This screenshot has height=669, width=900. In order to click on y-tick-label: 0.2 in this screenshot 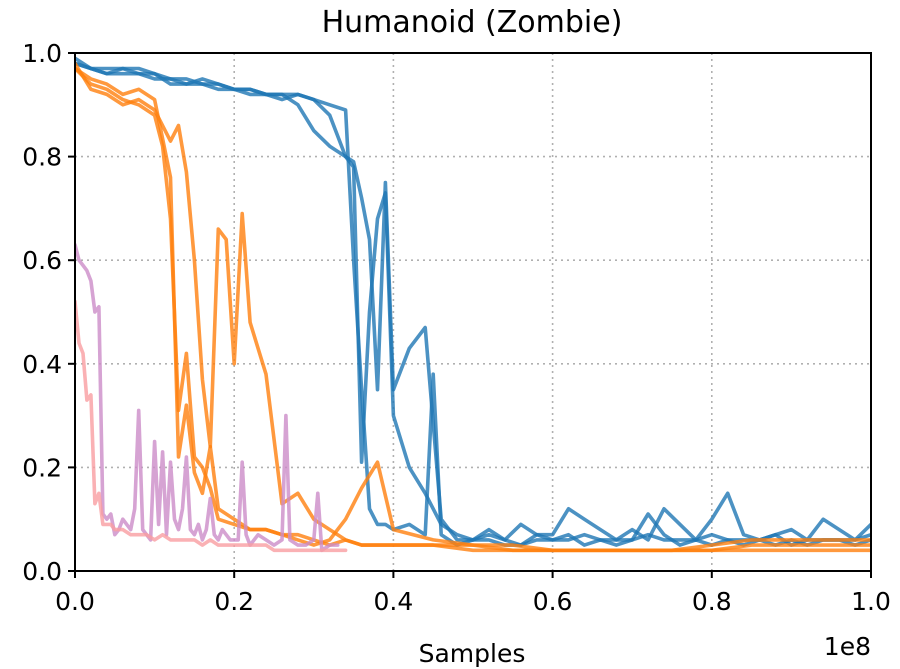, I will do `click(42, 467)`.